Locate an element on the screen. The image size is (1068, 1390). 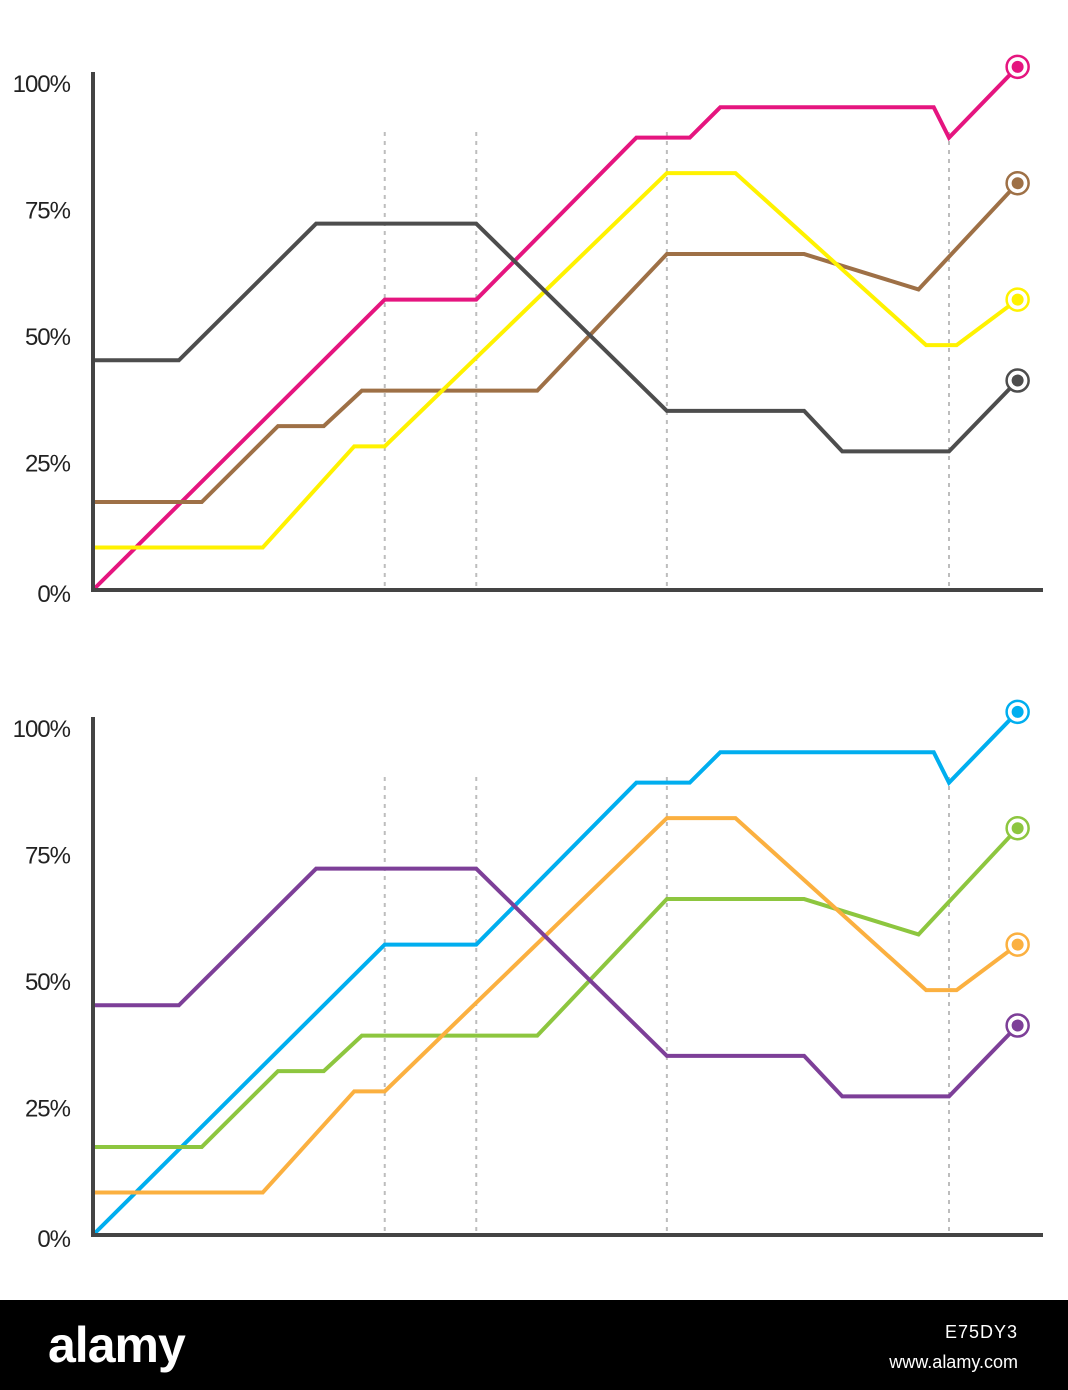
stock-photo-footer: alamy E75DY3 www.alamy.com is located at coordinates (534, 1345).